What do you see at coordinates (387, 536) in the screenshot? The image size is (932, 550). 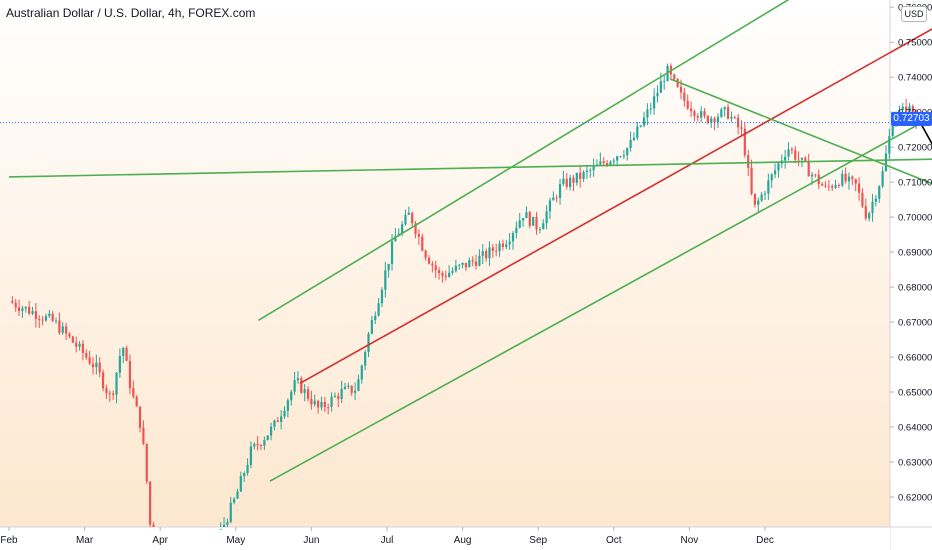 I see `x-axis-ticks: Feb Mar Apr May Jun Jul Aug Sep Oct Nov Dec` at bounding box center [387, 536].